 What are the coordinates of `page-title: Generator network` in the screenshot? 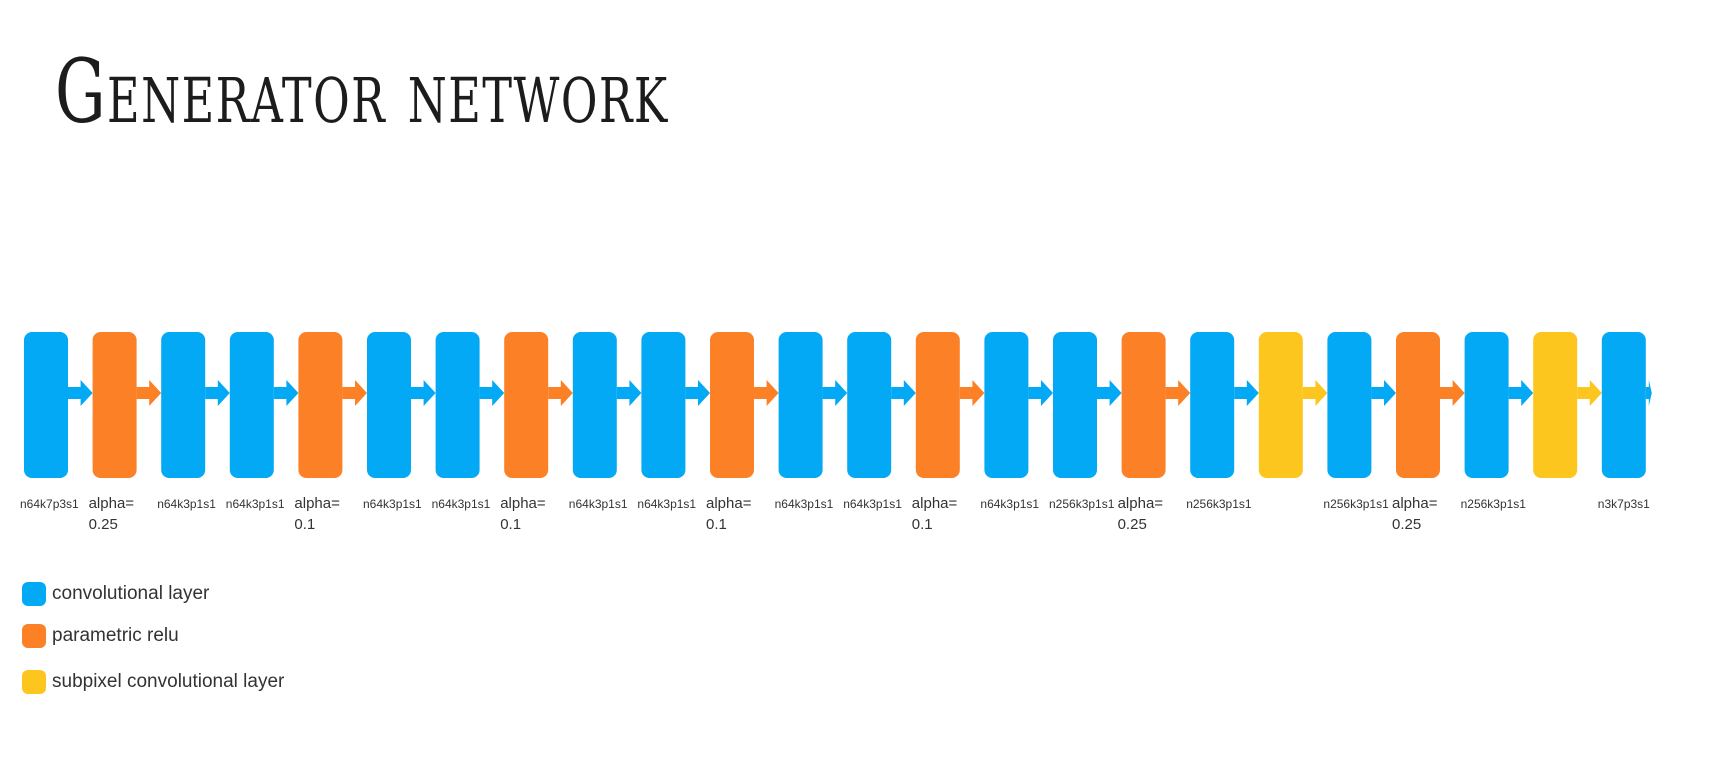 It's located at (362, 91).